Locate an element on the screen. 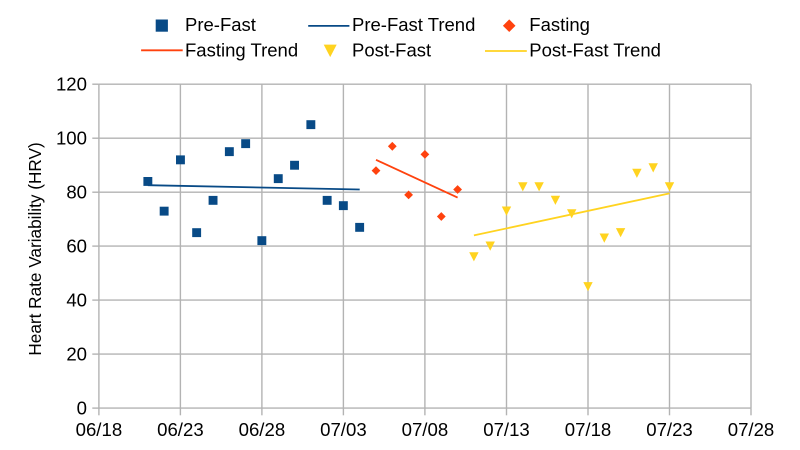 This screenshot has width=800, height=450. svg-text: 07/28 is located at coordinates (751, 429).